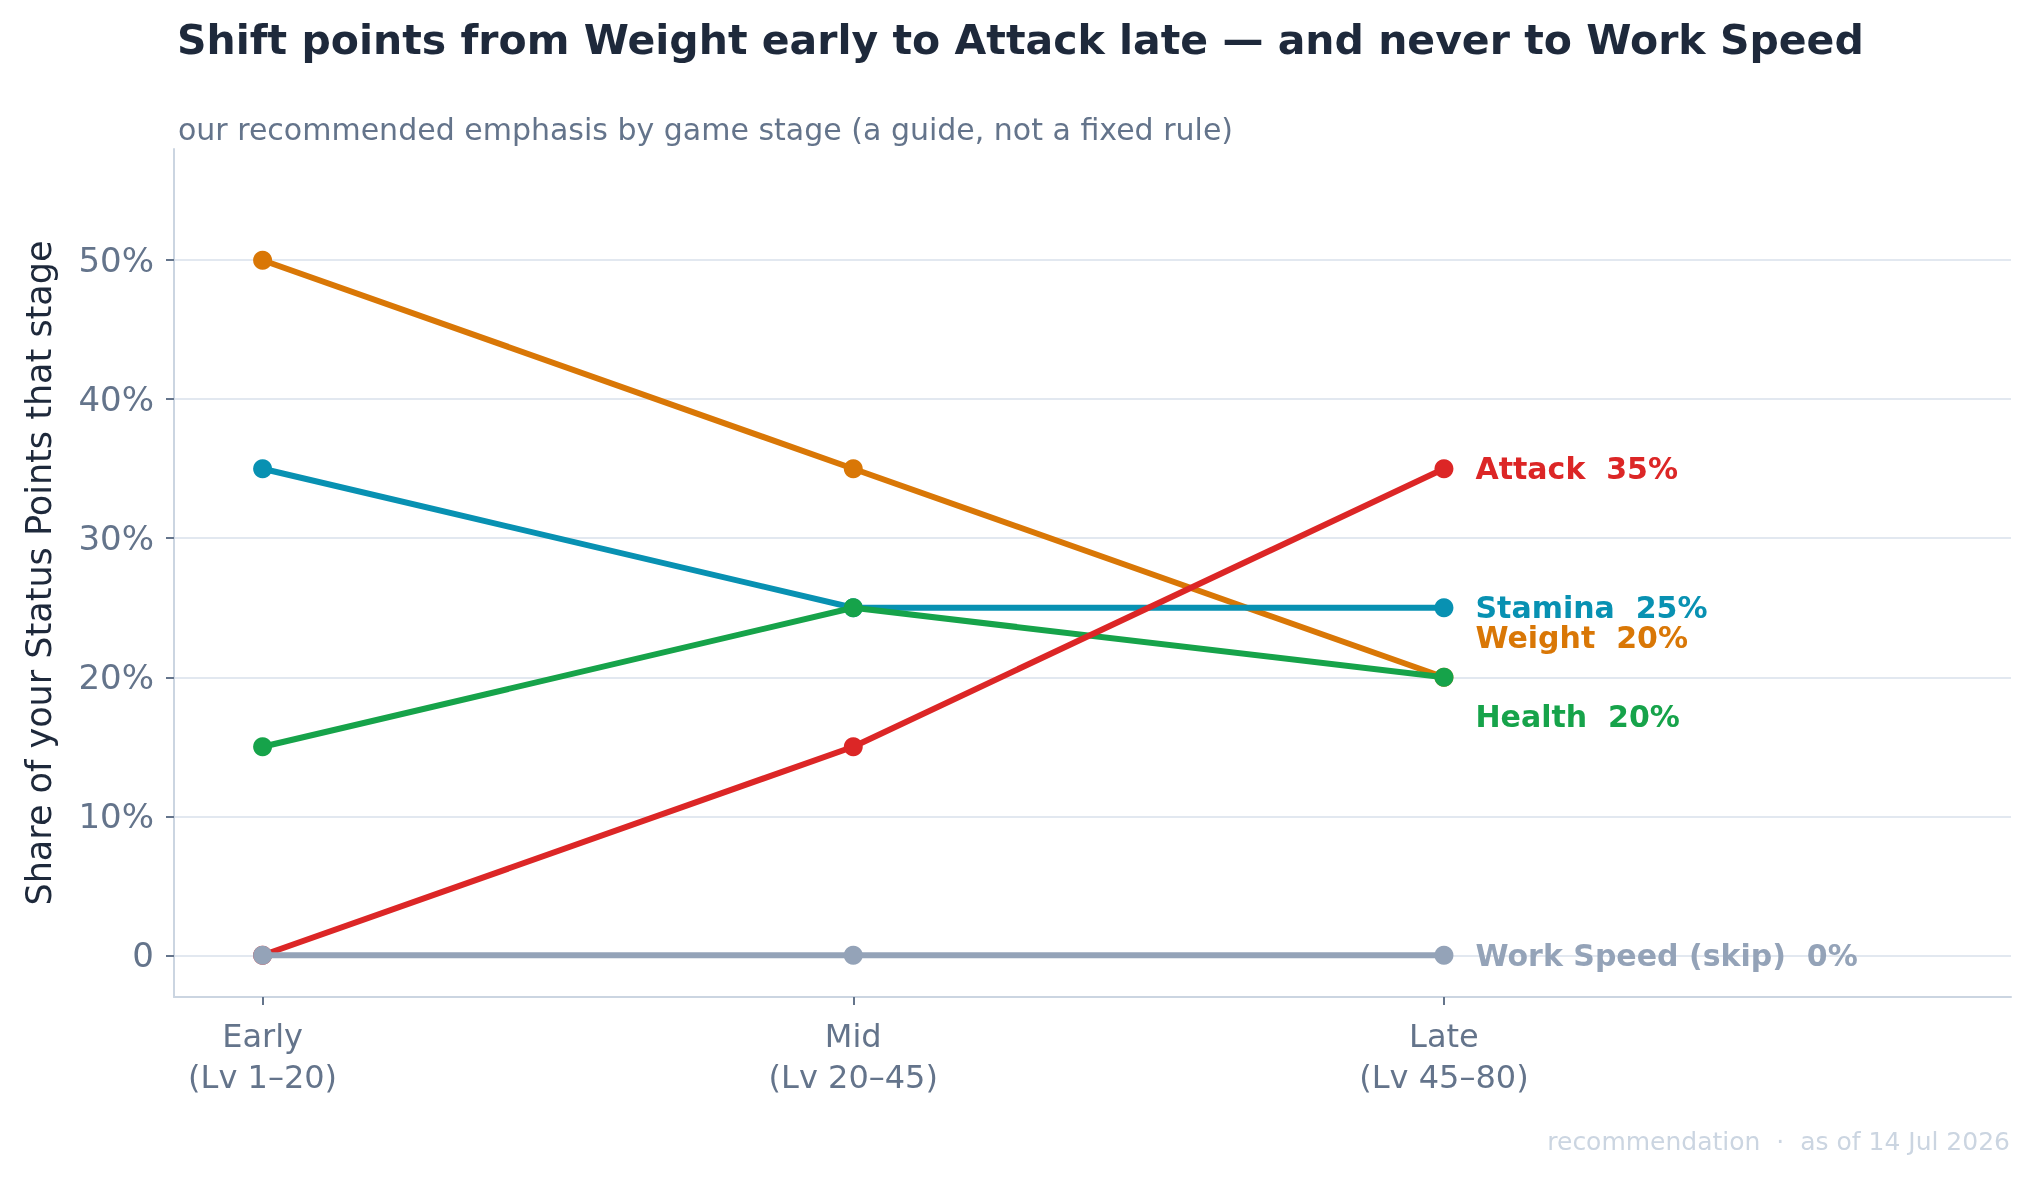  What do you see at coordinates (706, 129) in the screenshot?
I see `chart-subtitle: our recommended emphasis by game stage (a guide, not a fixed rule)` at bounding box center [706, 129].